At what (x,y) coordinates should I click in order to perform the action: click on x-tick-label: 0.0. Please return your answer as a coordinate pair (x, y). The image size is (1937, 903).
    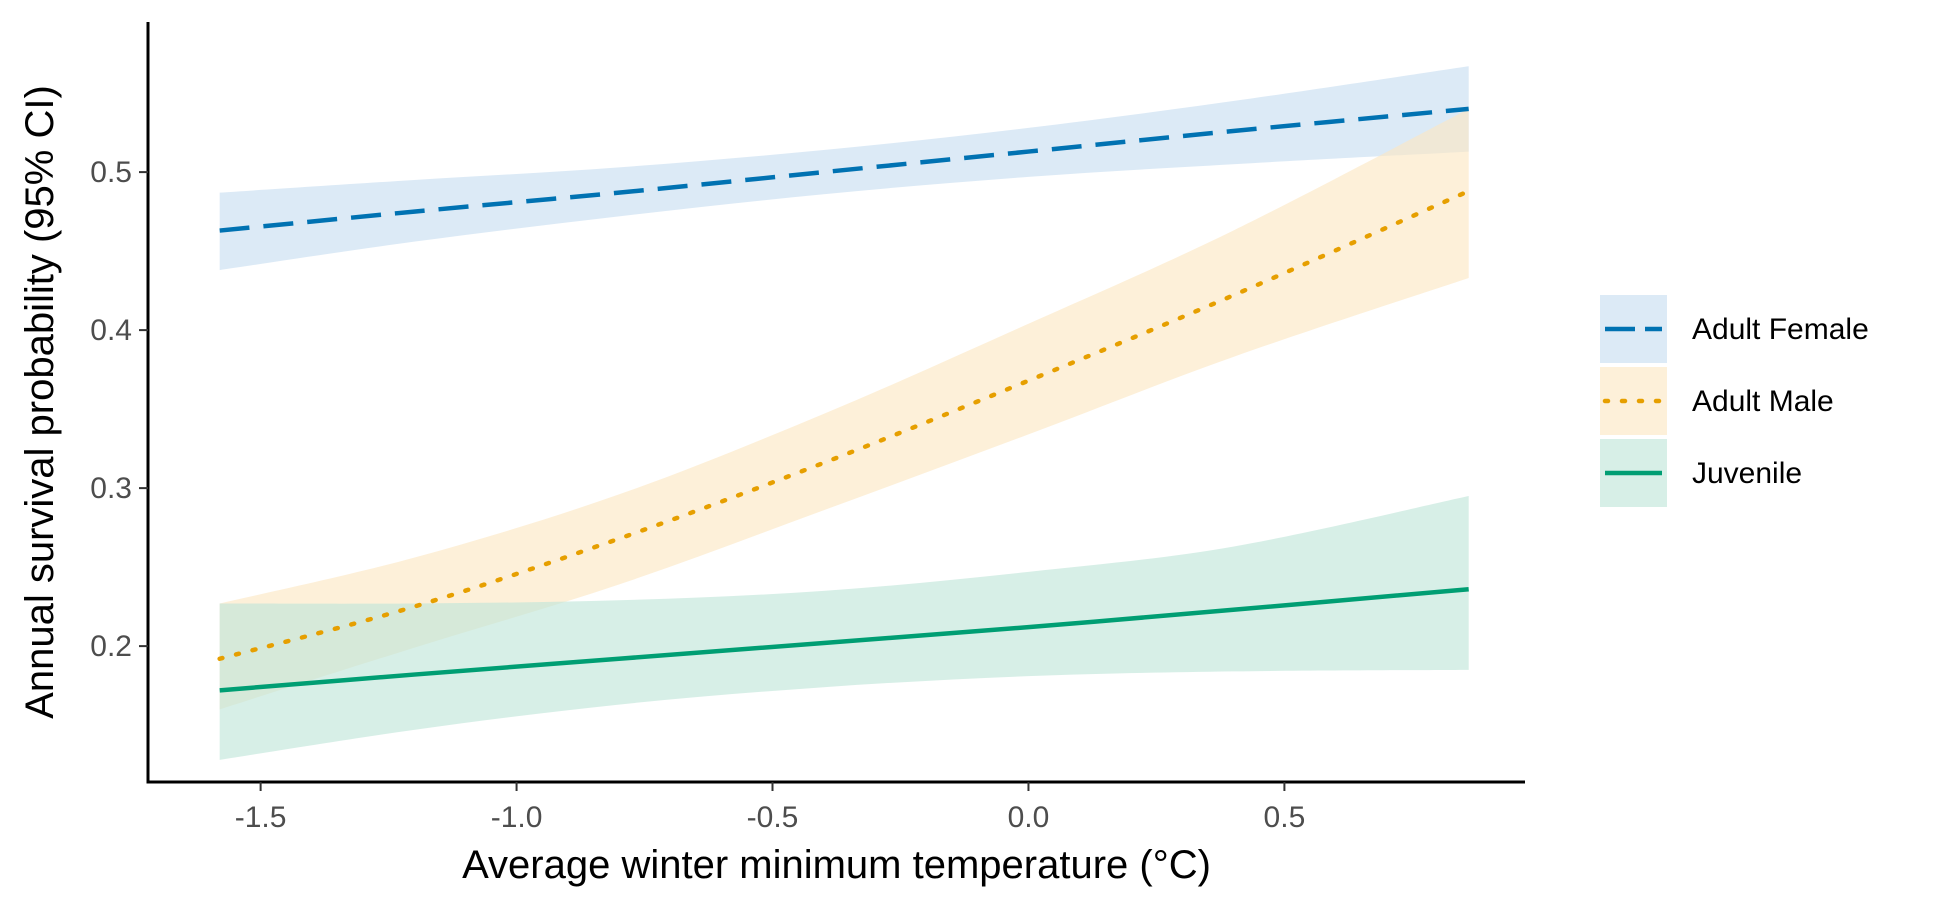
    Looking at the image, I should click on (1029, 817).